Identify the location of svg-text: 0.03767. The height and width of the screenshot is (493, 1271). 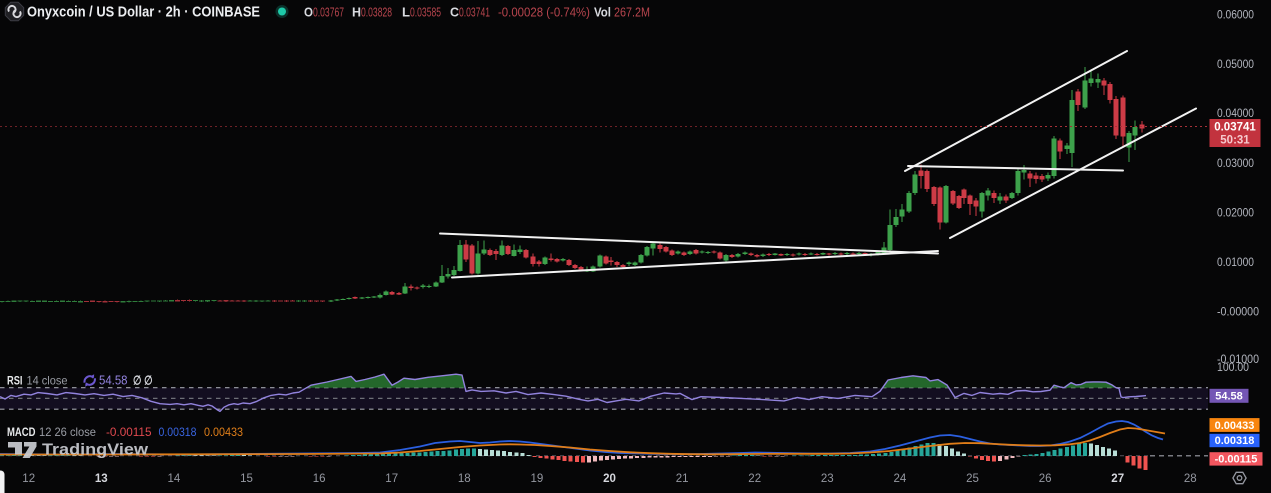
(328, 13).